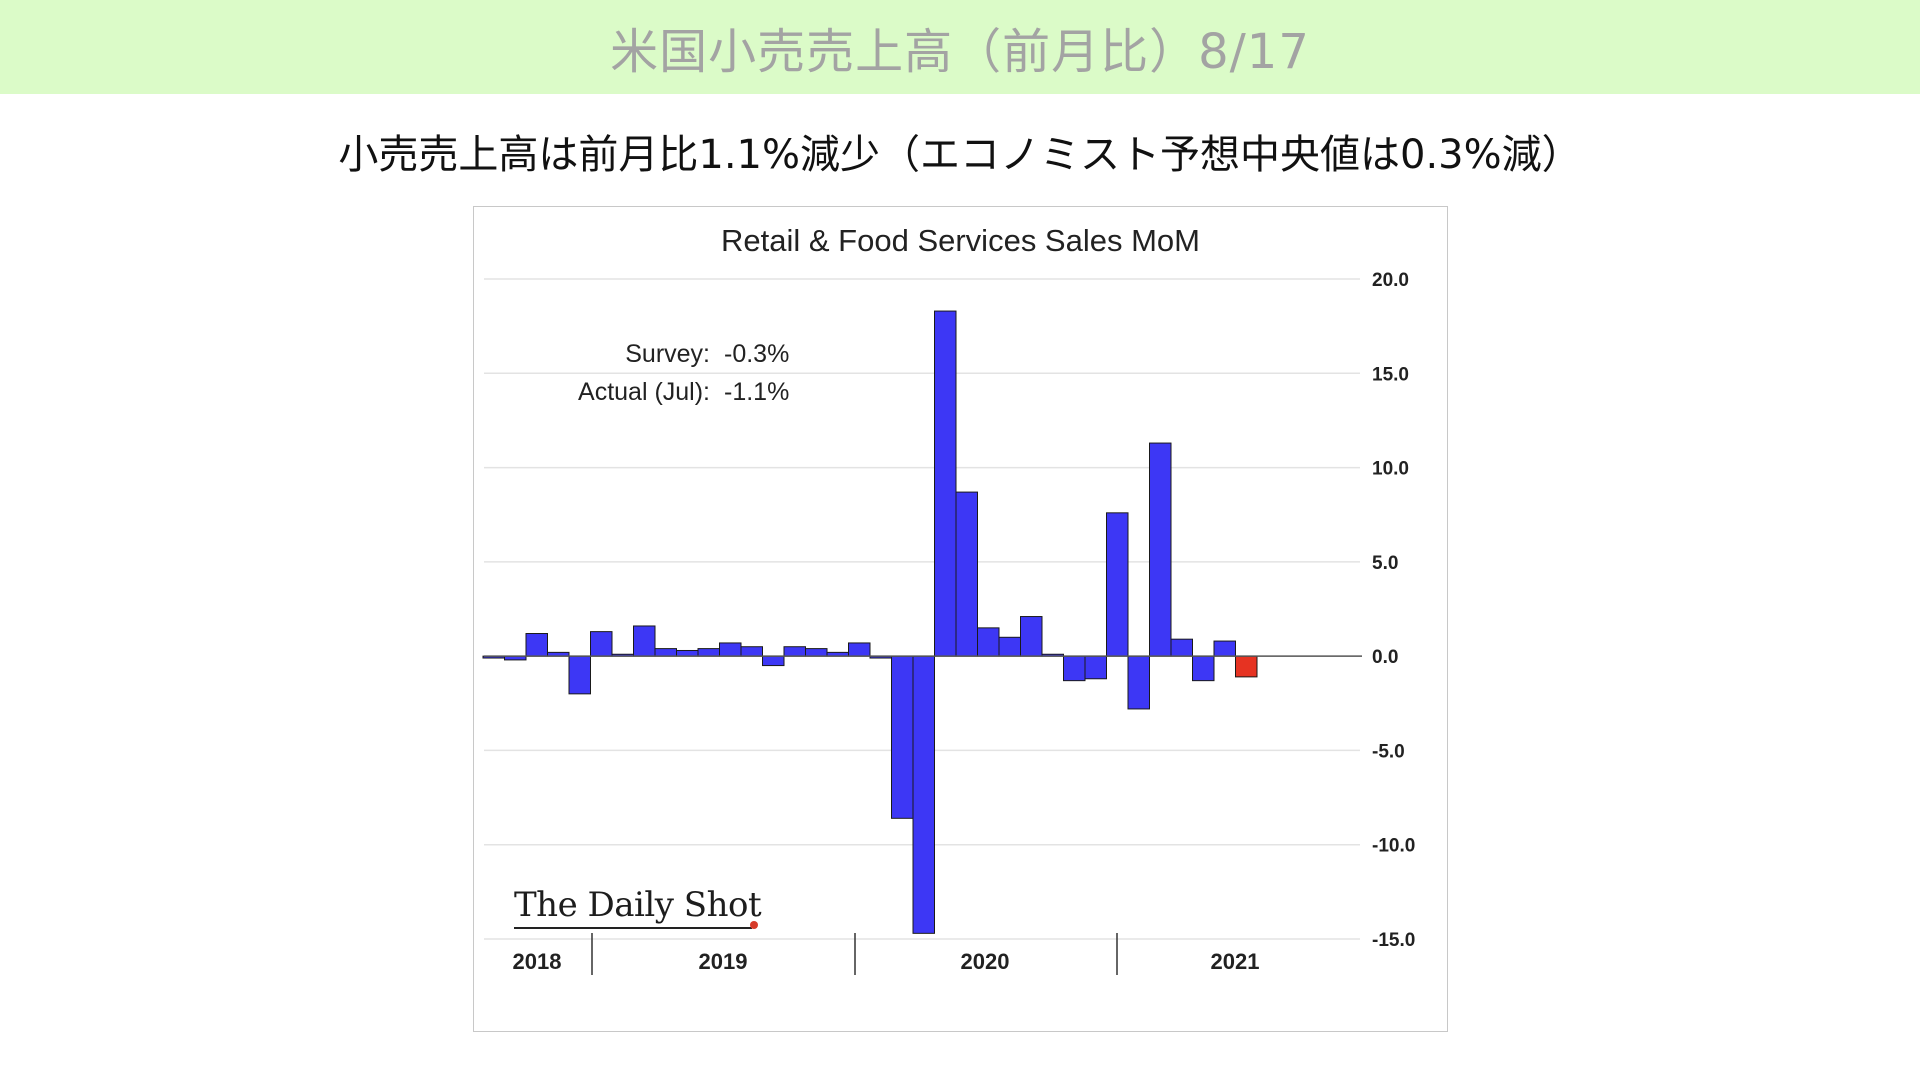  What do you see at coordinates (651, 373) in the screenshot?
I see `survey-annotation: Survey: -0.3% Actual (Jul): -1.1%` at bounding box center [651, 373].